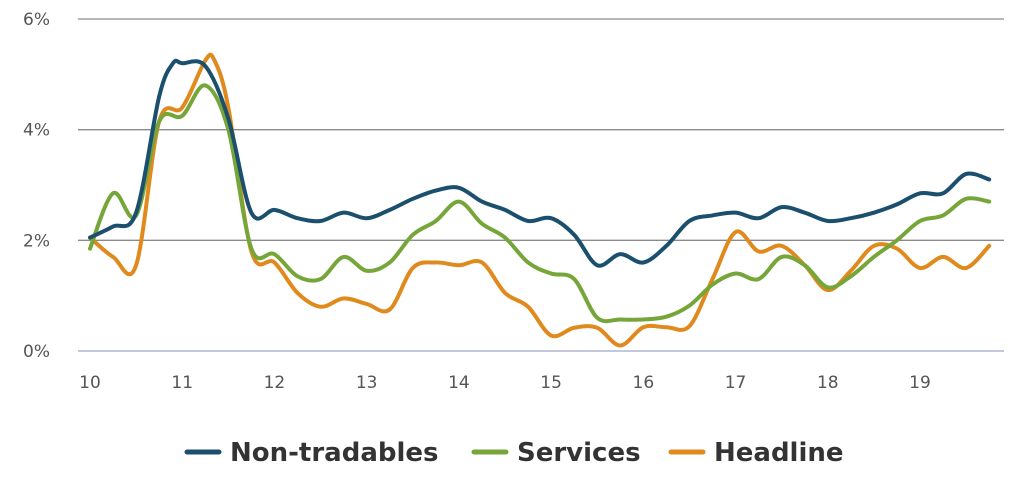 The width and height of the screenshot is (1024, 501). I want to click on y-tick-label: 4%, so click(36, 131).